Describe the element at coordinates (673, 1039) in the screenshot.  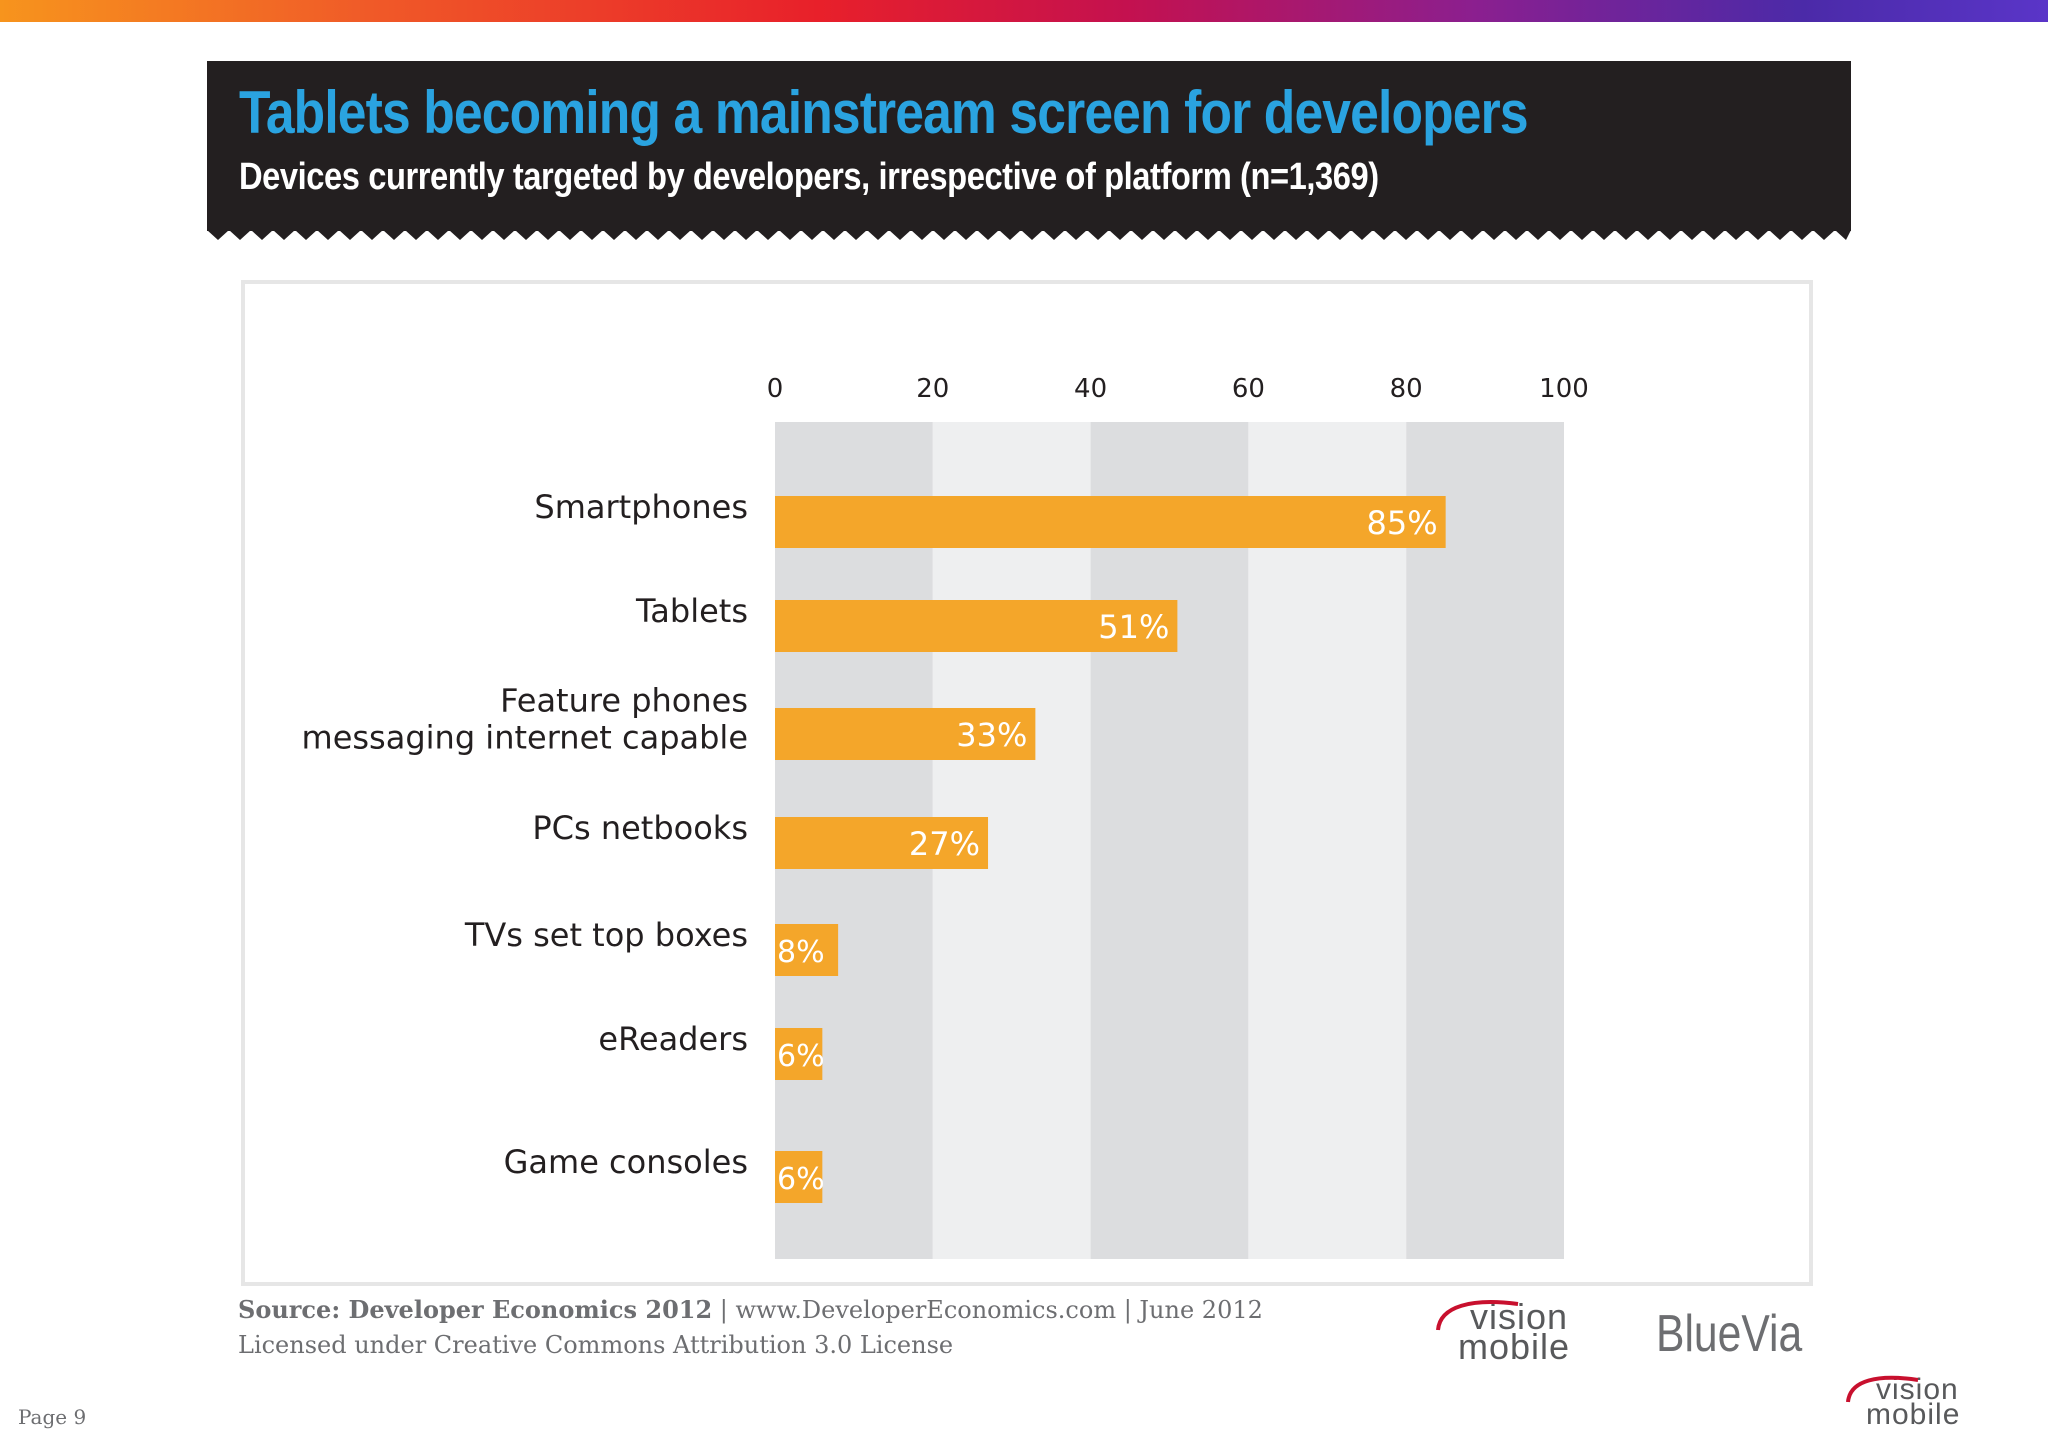
I see `category-label: eReaders` at that location.